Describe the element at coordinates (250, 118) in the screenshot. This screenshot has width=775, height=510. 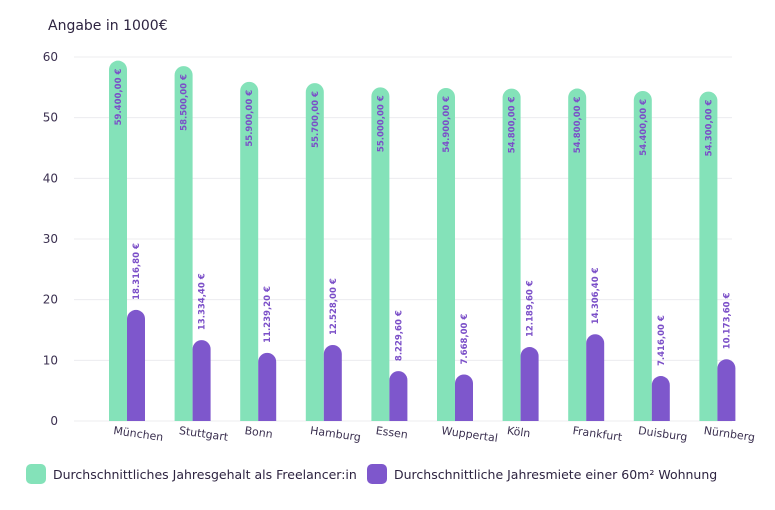
I see `data-label-salary: 55.900,00 €` at that location.